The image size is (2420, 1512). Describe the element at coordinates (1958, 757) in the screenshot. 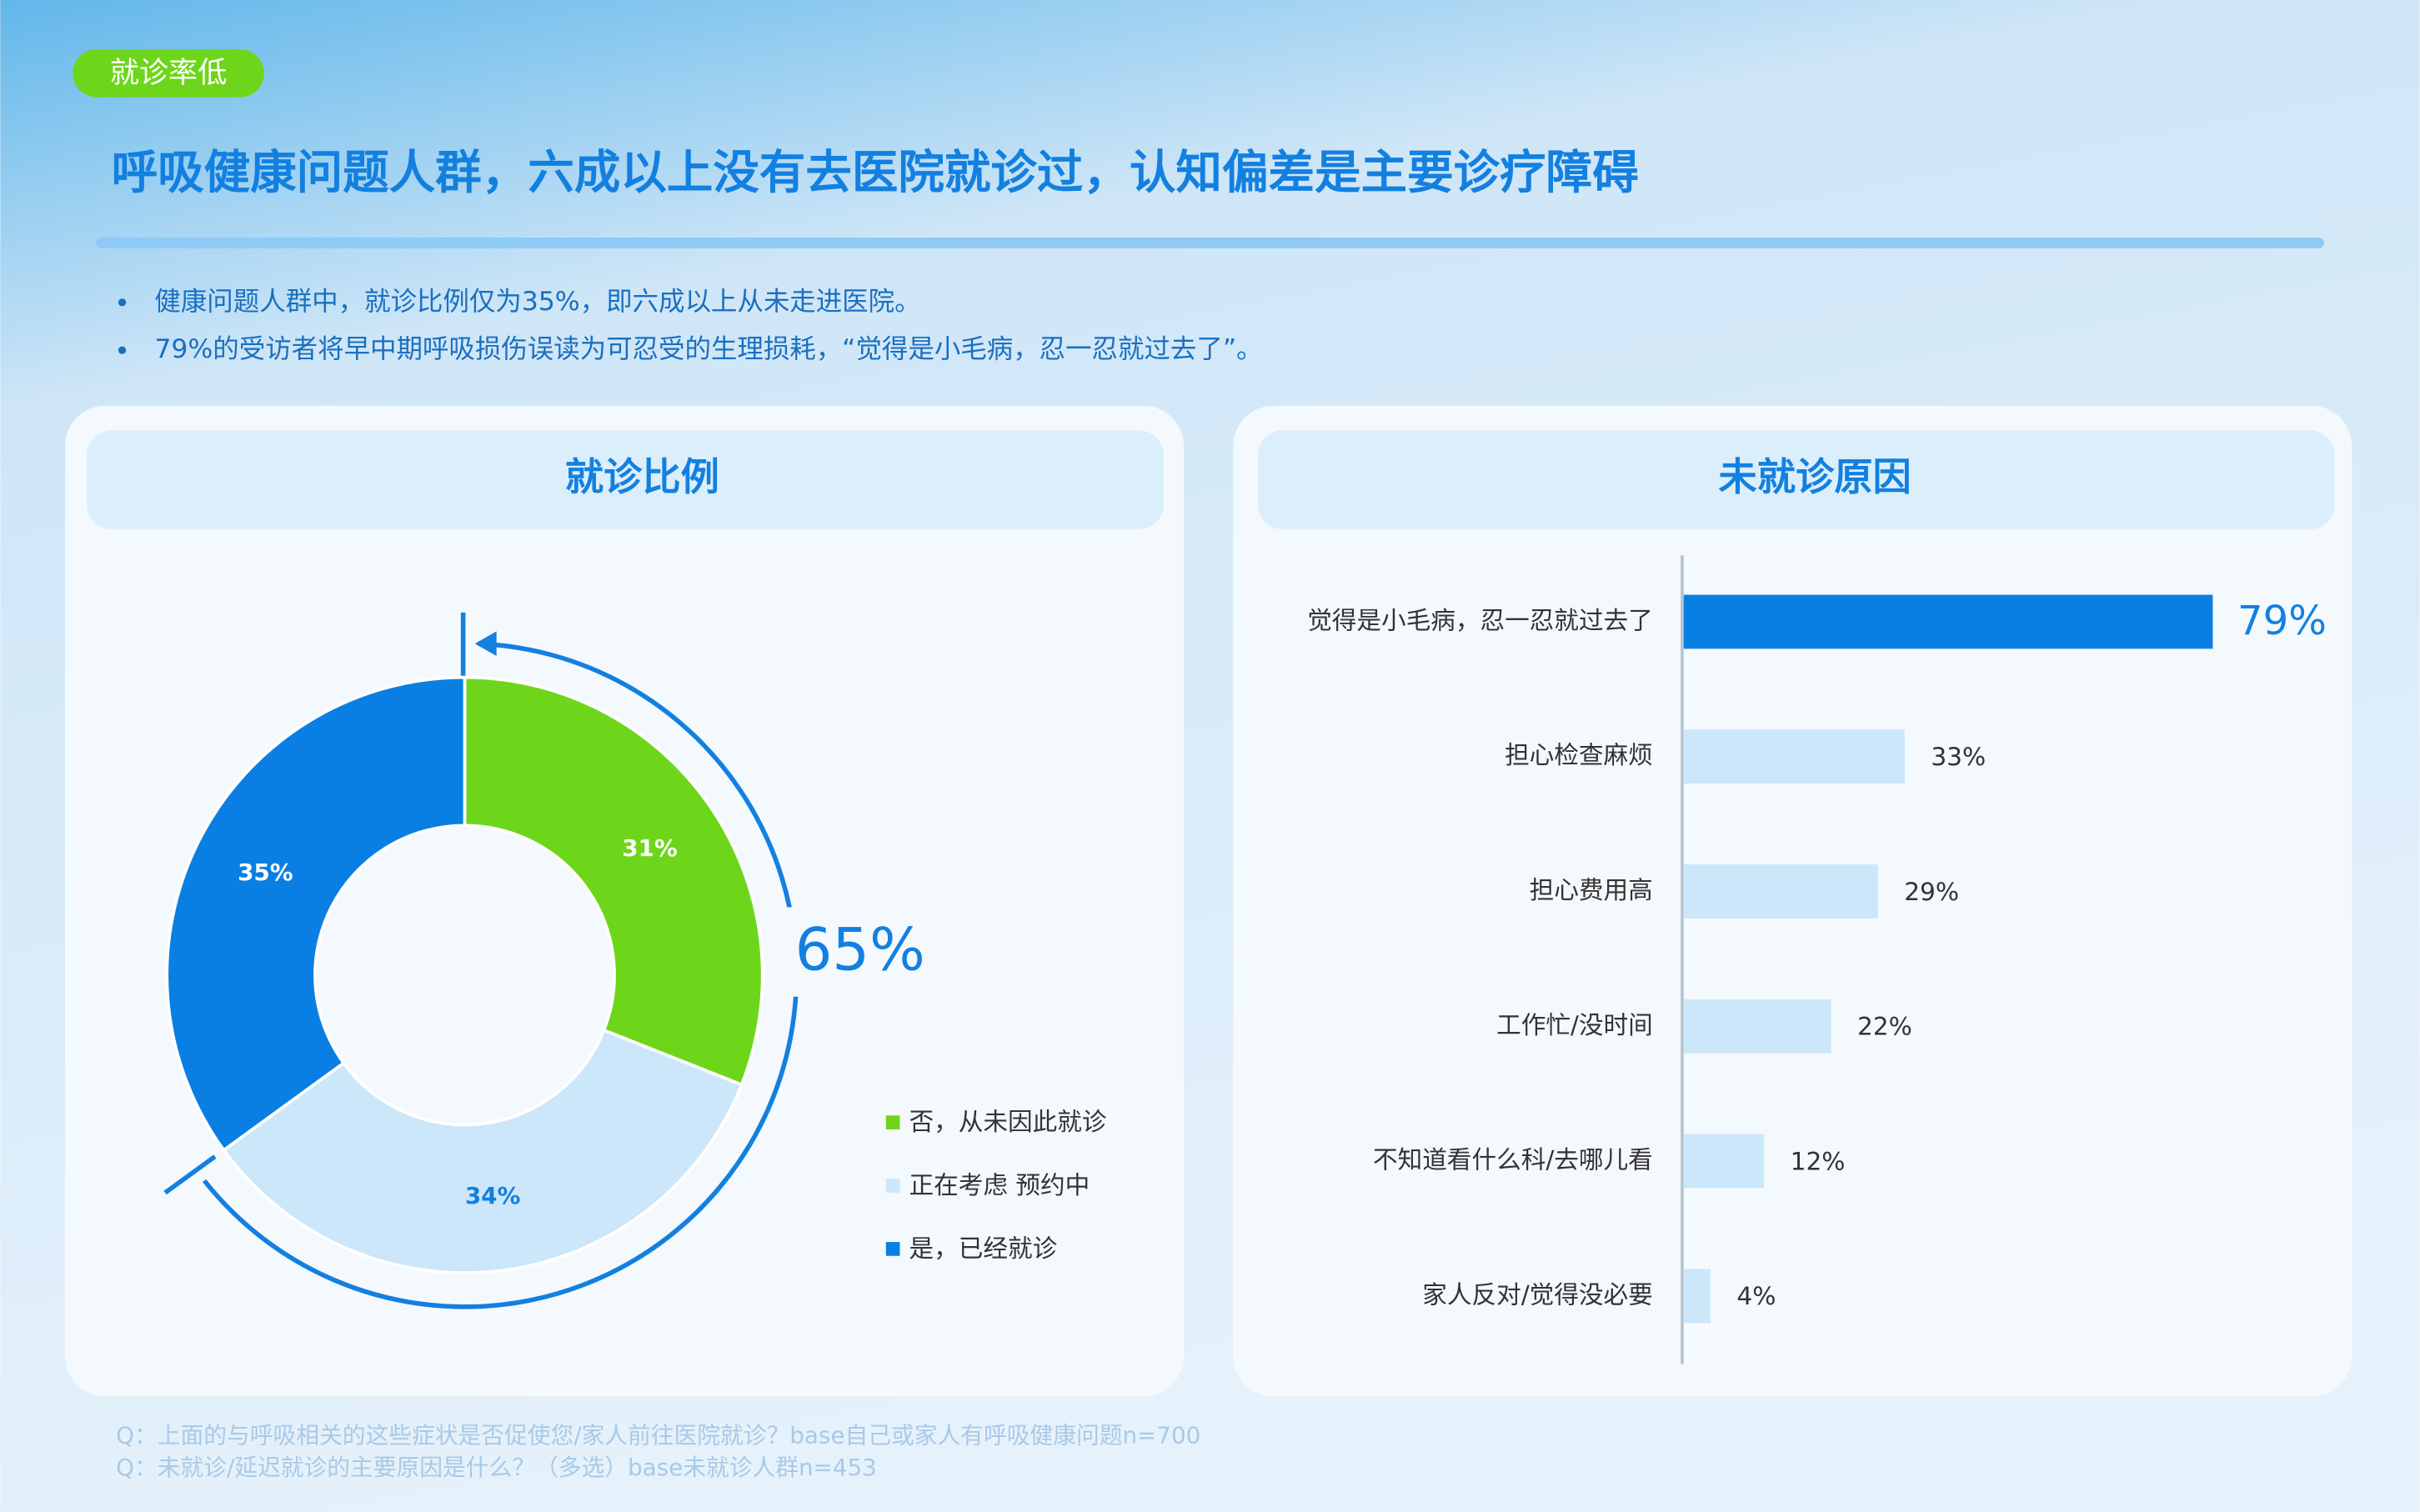

I see `data-label: 33%` at that location.